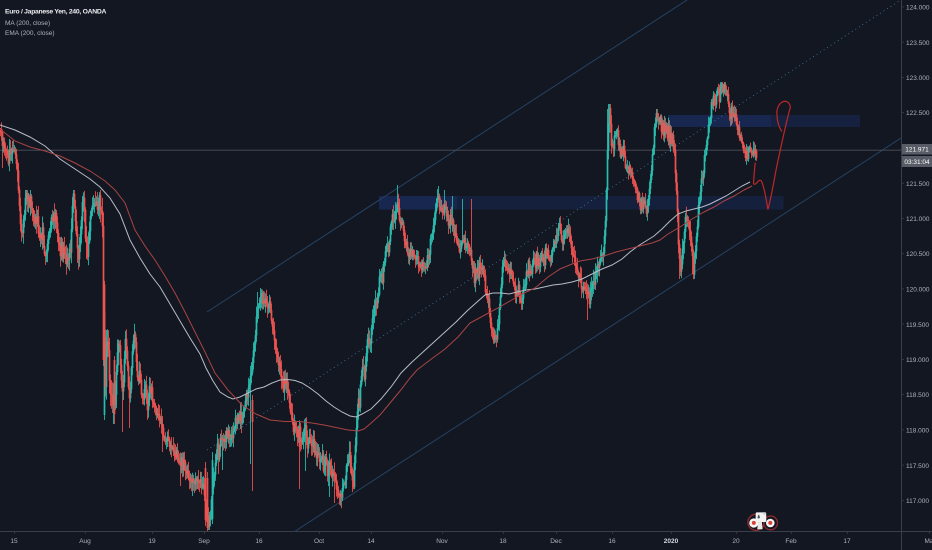  Describe the element at coordinates (917, 325) in the screenshot. I see `svg-text: 119.500` at that location.